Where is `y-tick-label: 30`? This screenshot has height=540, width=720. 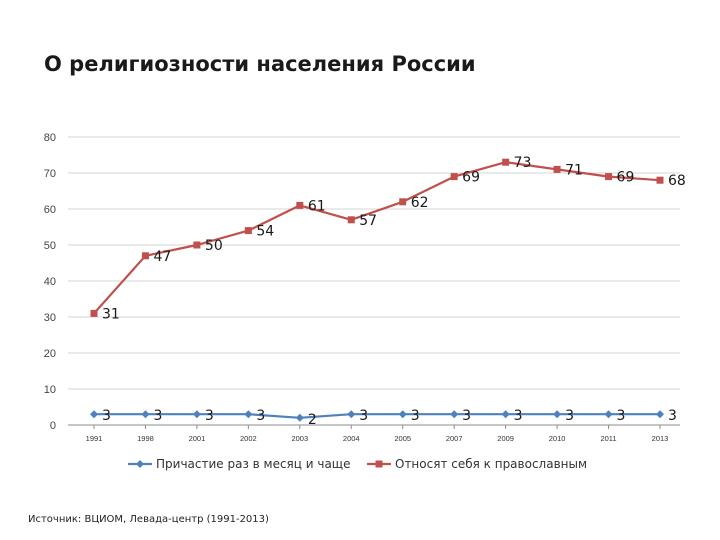
y-tick-label: 30 is located at coordinates (50, 318).